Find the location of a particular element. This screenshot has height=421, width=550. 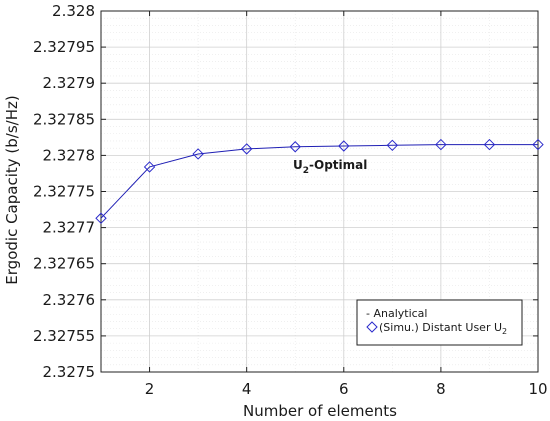

x-tick-label: 4 is located at coordinates (247, 389).